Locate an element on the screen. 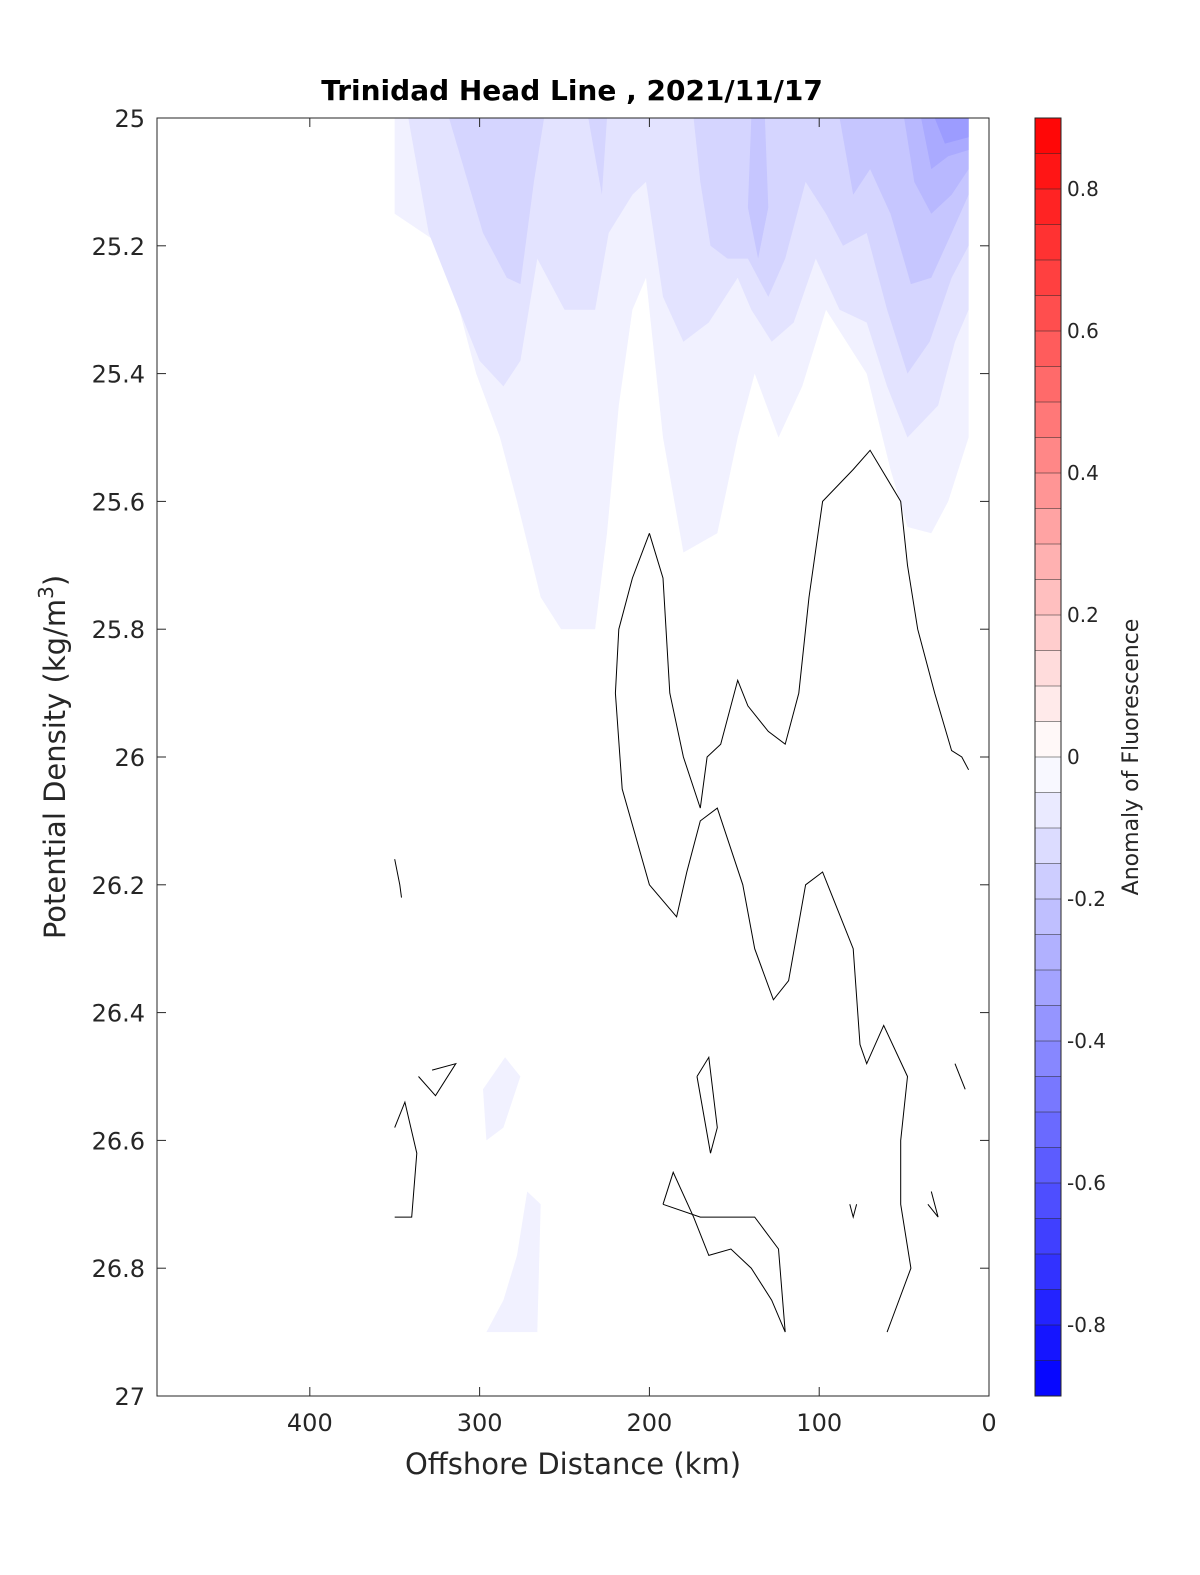  colorbar-tick-label-8: -0.8 is located at coordinates (1086, 1325).